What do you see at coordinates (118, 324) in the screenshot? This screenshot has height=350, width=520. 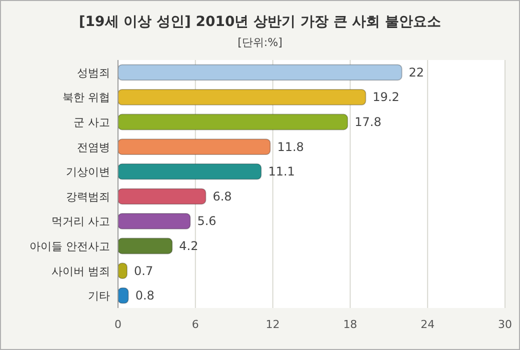 I see `x-tick-label: 0` at bounding box center [118, 324].